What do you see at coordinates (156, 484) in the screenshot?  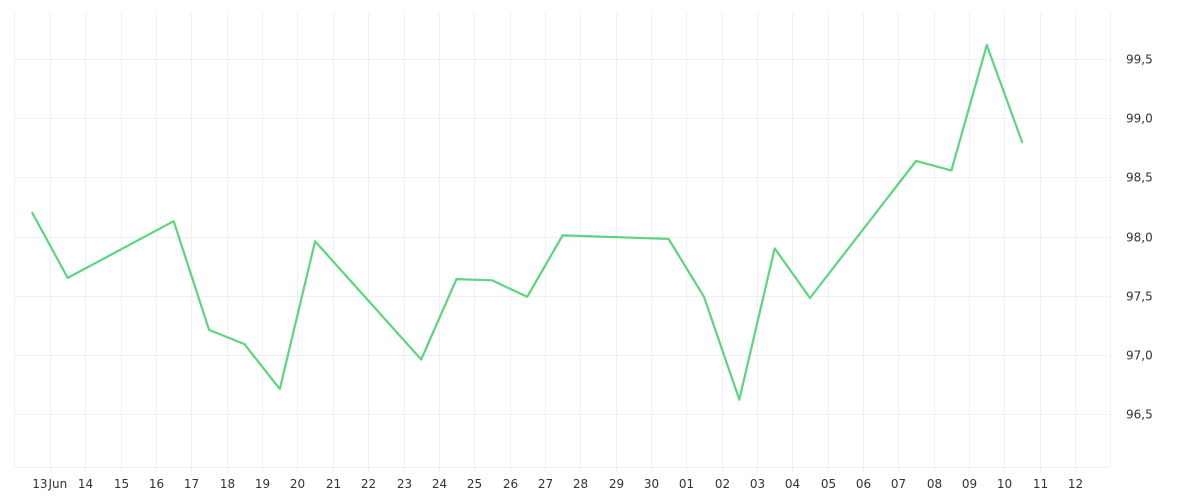 I see `x-tick-label: 16` at bounding box center [156, 484].